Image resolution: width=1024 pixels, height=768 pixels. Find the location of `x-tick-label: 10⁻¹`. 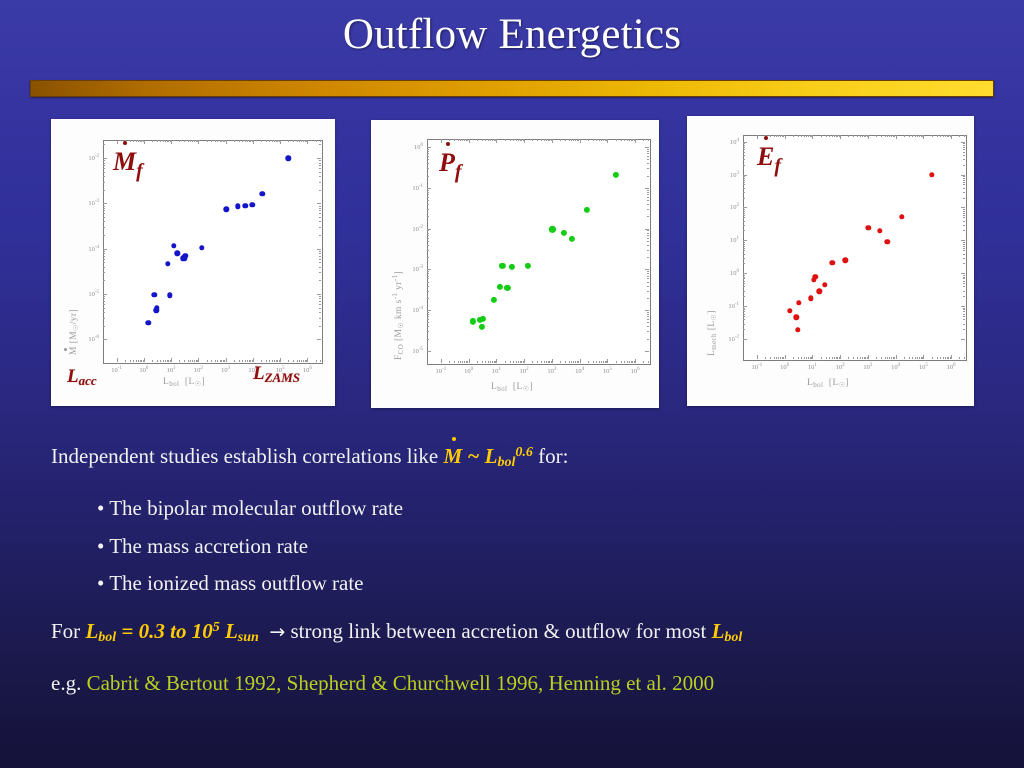

x-tick-label: 10⁻¹ is located at coordinates (116, 370).